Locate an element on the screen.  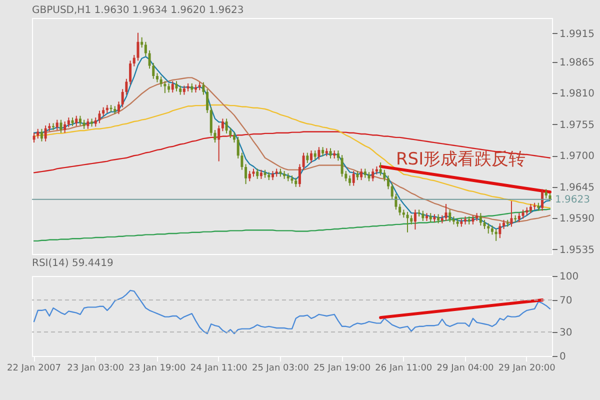
y-tick-label: 1.9590 is located at coordinates (577, 219).